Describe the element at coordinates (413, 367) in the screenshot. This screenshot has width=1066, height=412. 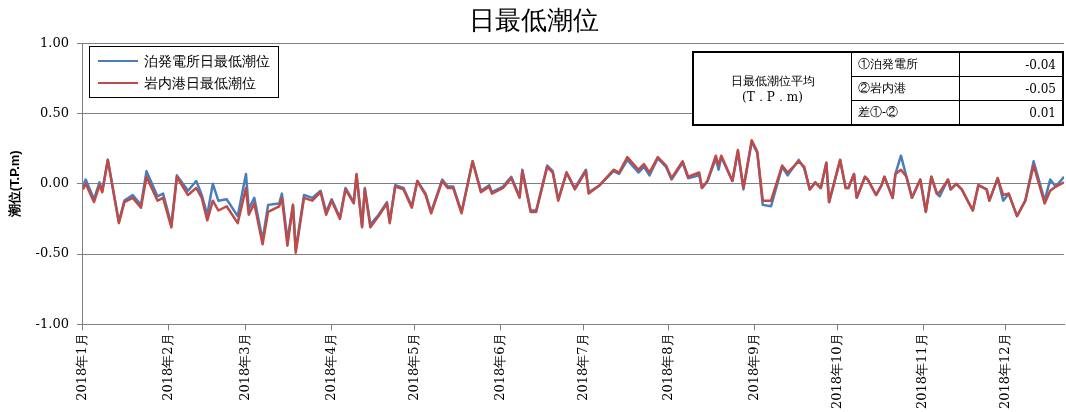
I see `x-tick-label: 2018年5月` at that location.